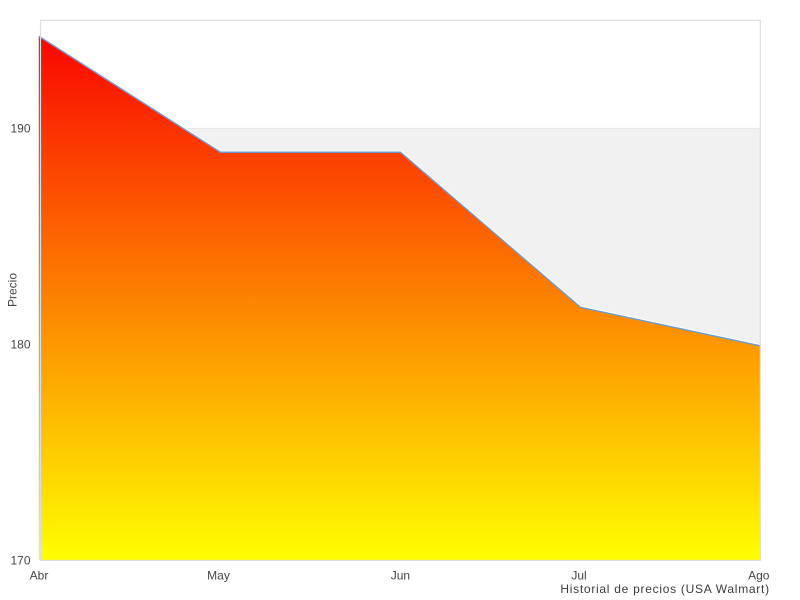 Image resolution: width=800 pixels, height=600 pixels. I want to click on svg-text: Jun, so click(400, 576).